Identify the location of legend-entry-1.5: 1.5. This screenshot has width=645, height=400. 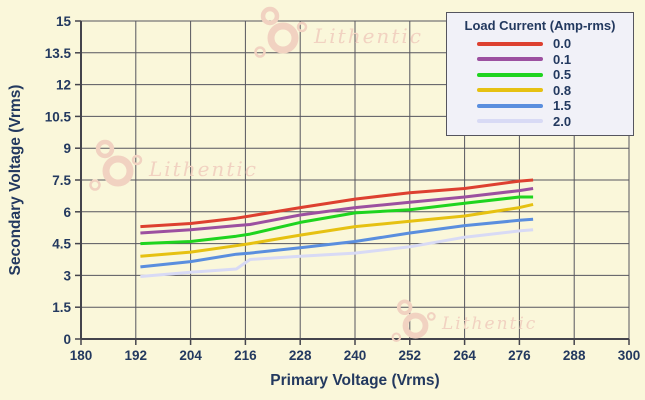
(540, 106).